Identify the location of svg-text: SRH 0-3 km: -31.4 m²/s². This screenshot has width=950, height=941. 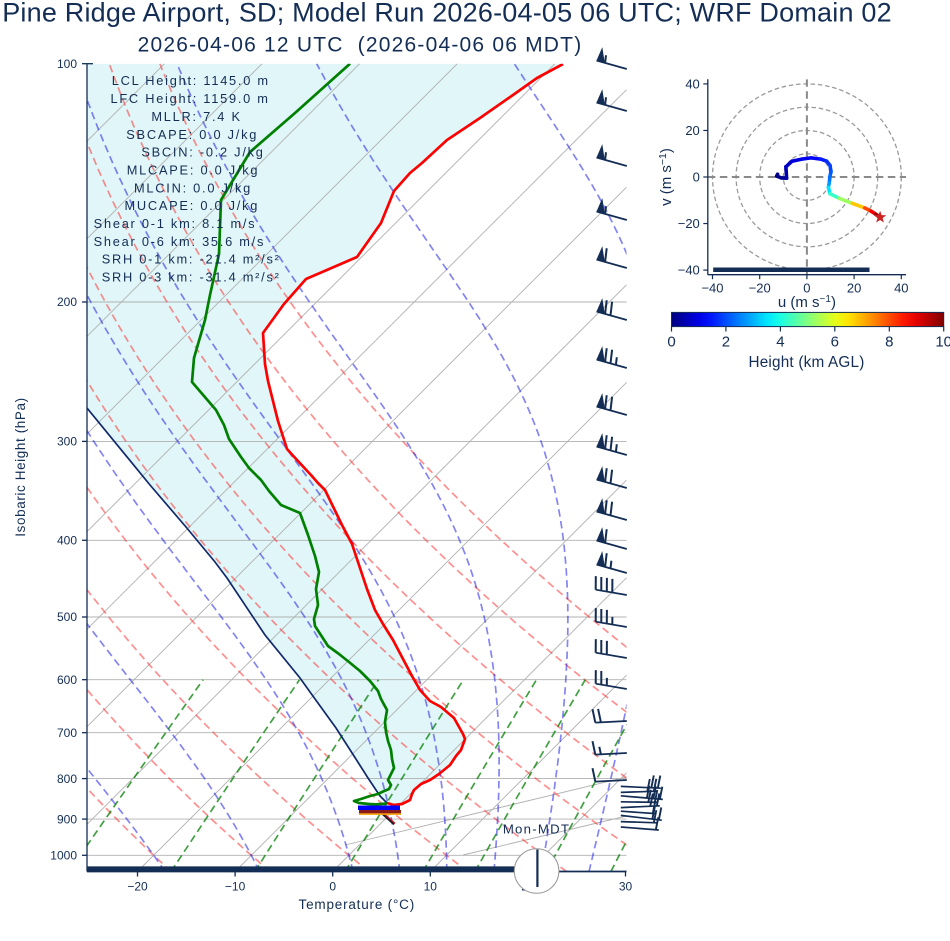
(191, 277).